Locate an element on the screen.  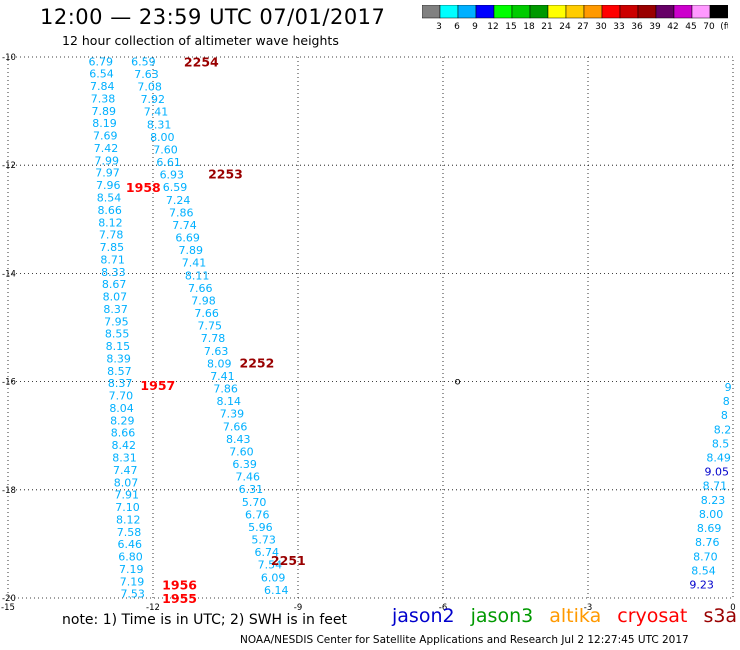
swh-value-label: 7.78 is located at coordinates (111, 235).